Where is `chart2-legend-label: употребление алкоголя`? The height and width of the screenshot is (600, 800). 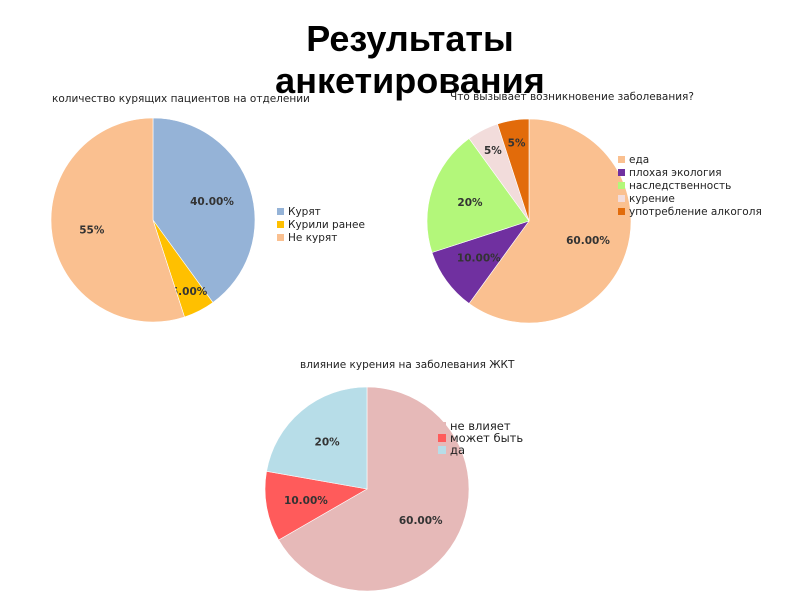 chart2-legend-label: употребление алкоголя is located at coordinates (695, 211).